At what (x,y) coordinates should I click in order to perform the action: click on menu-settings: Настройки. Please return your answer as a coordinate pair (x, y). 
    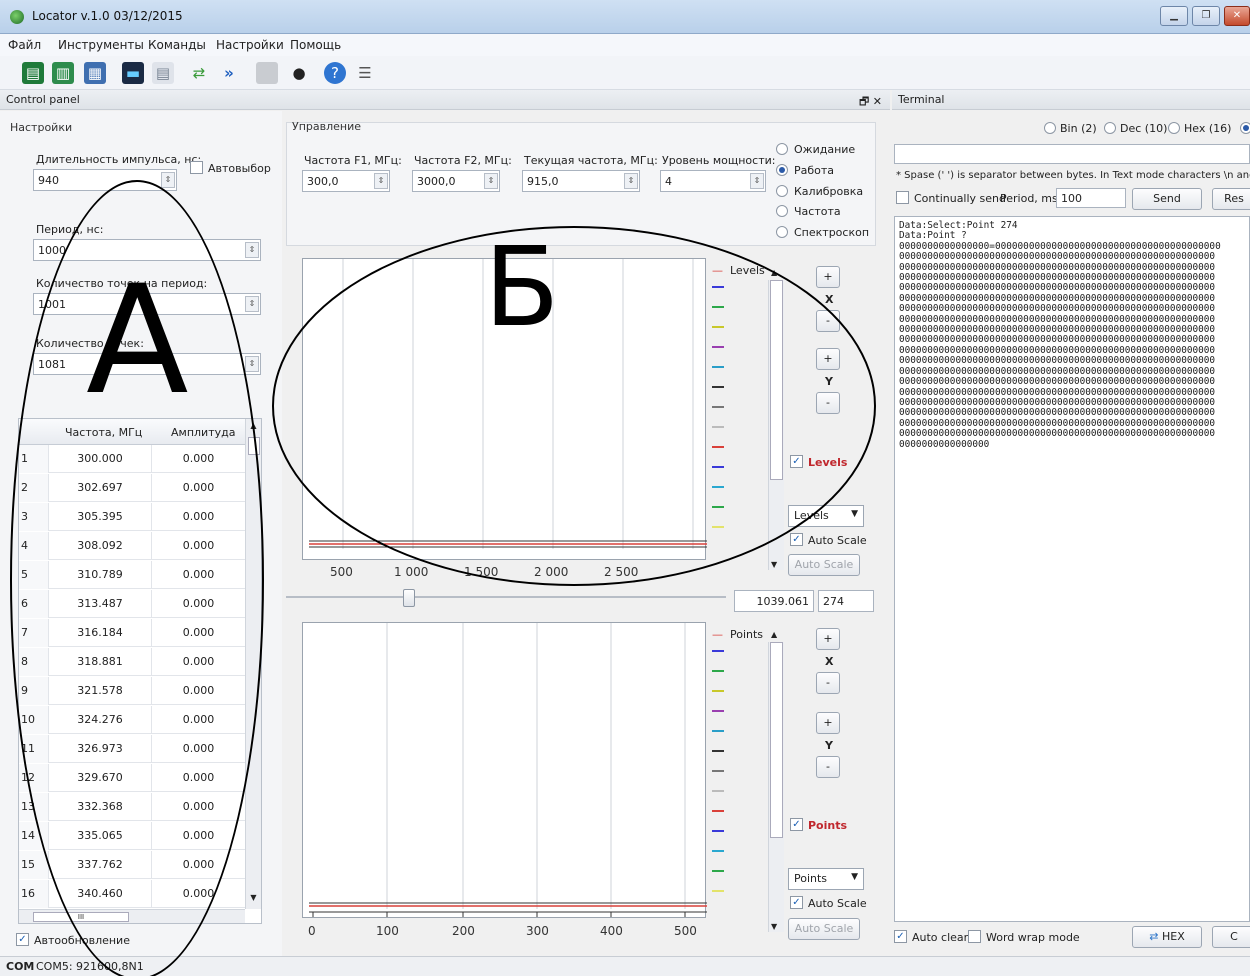
    Looking at the image, I should click on (250, 45).